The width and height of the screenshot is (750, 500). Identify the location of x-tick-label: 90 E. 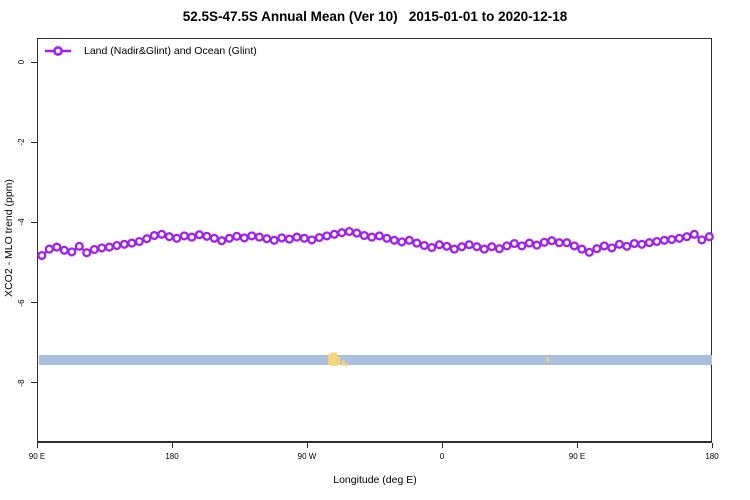
(577, 456).